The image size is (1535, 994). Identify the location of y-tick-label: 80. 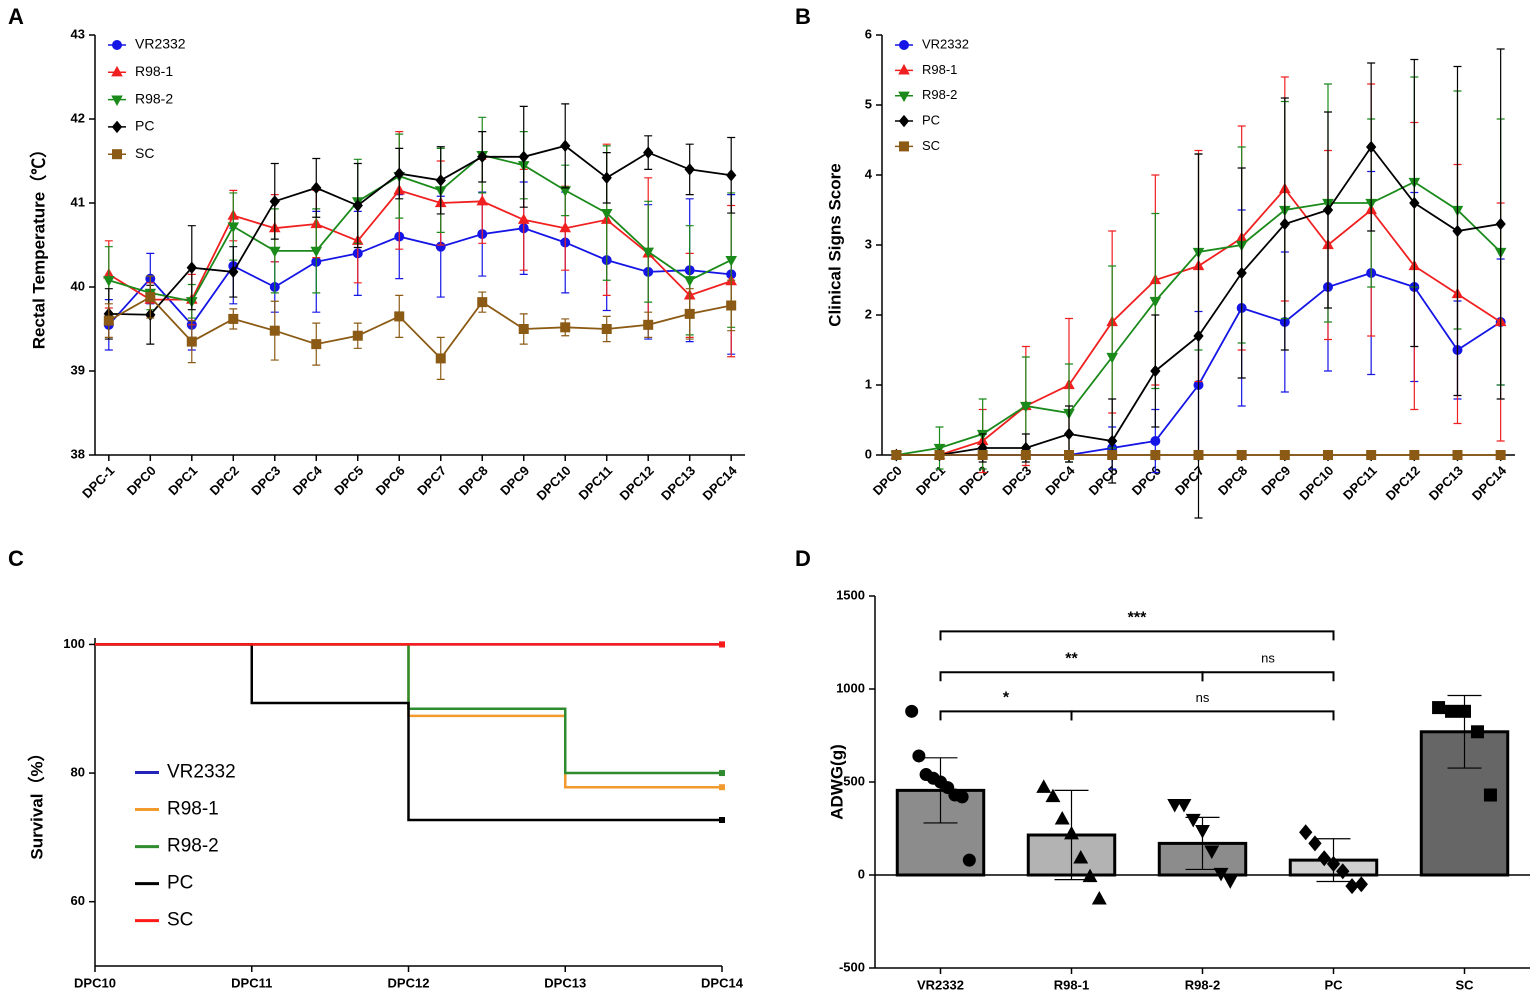
(78, 771).